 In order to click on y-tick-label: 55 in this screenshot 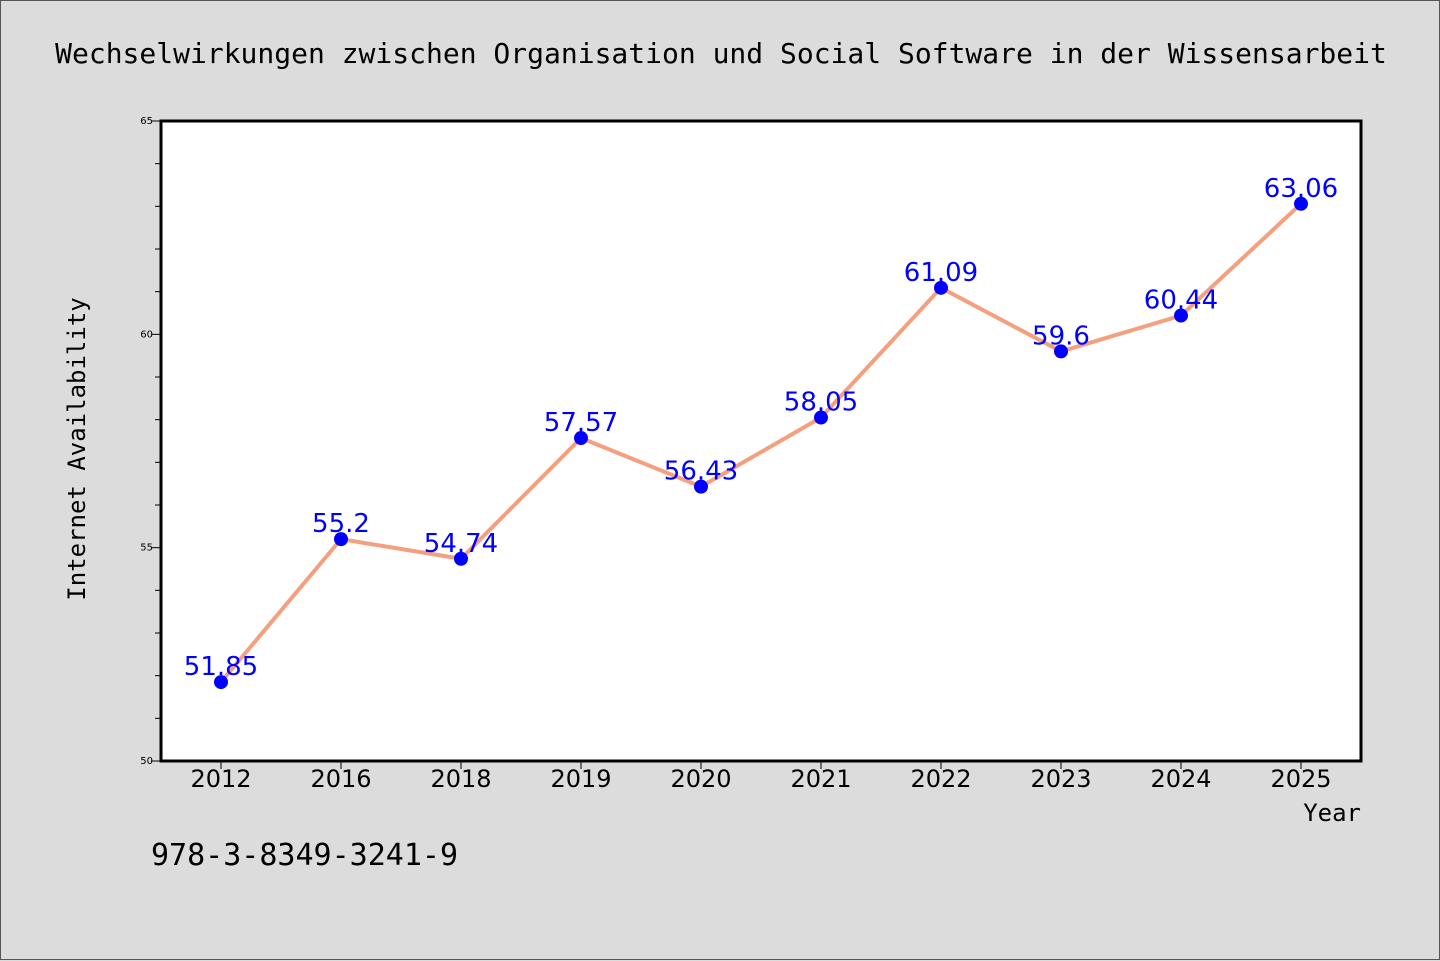, I will do `click(146, 548)`.